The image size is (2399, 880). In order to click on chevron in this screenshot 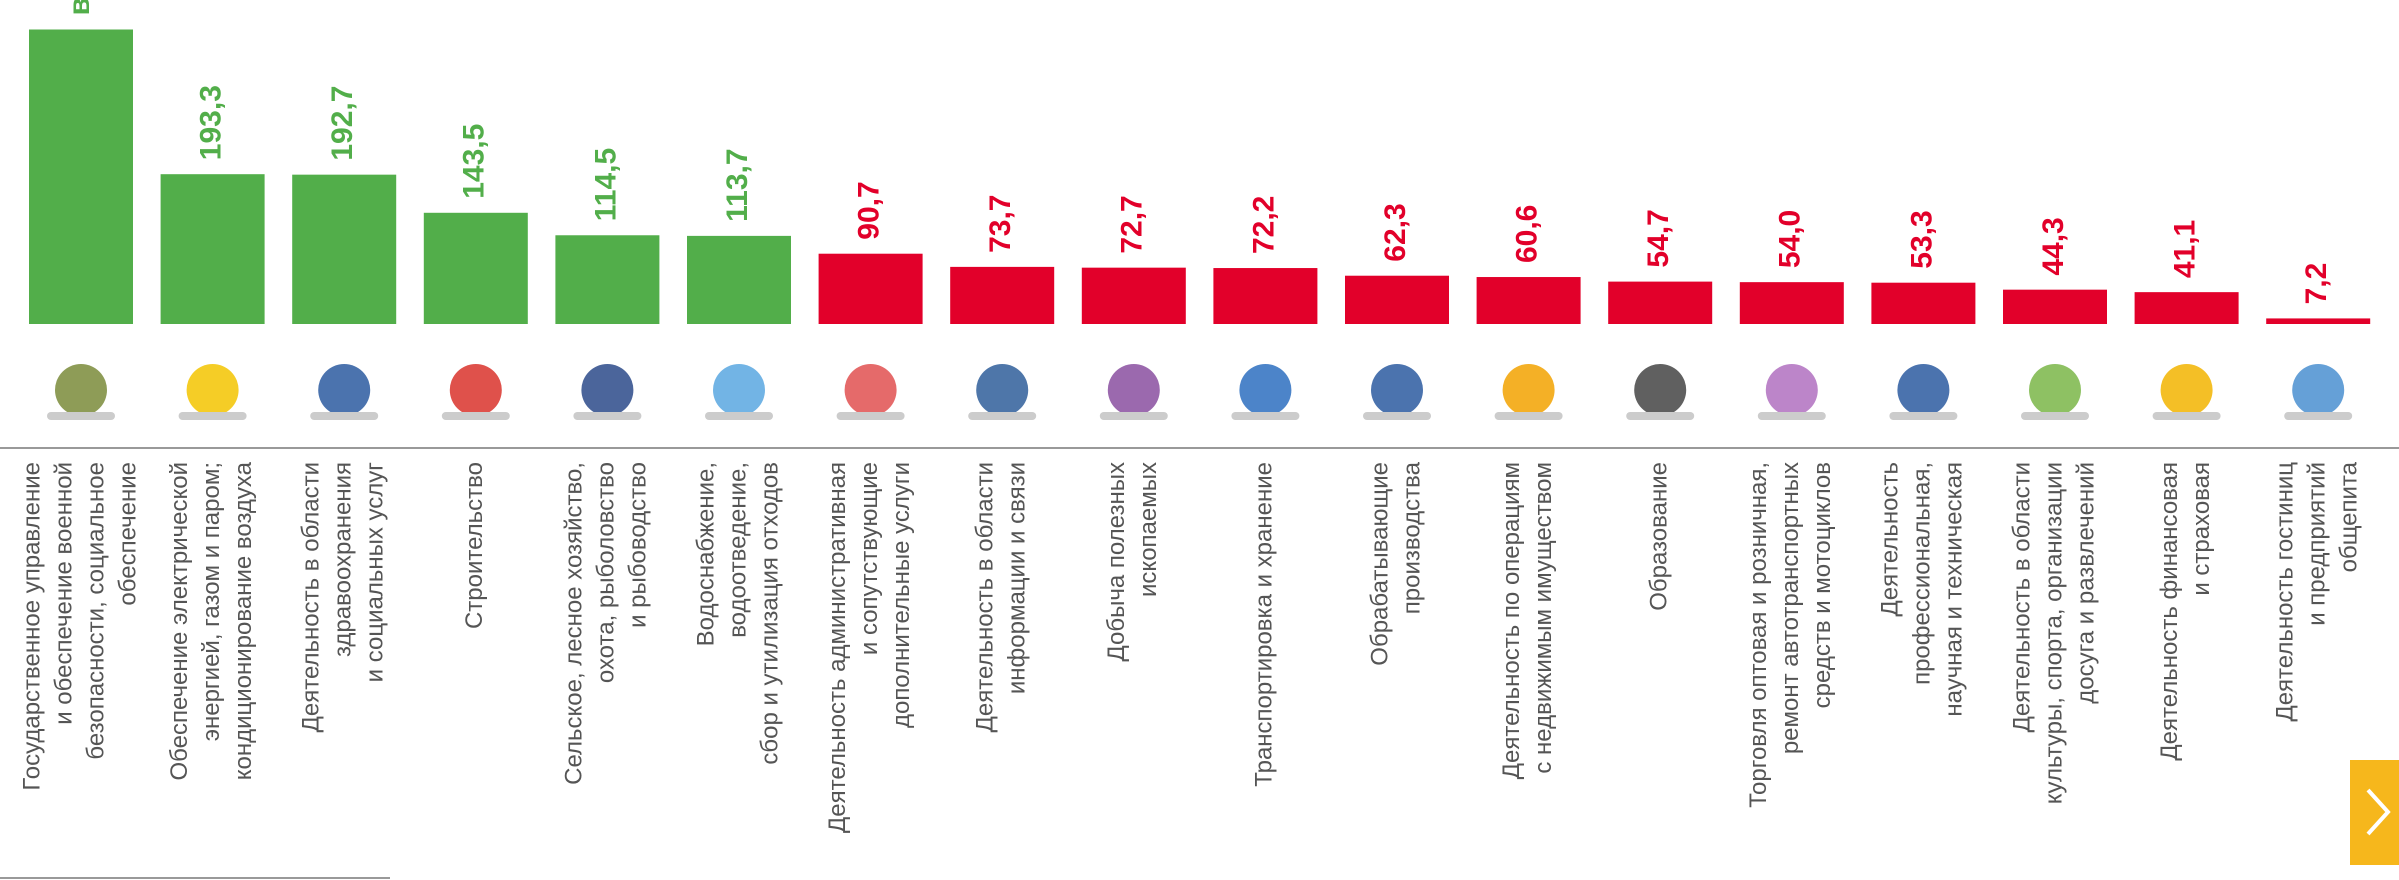, I will do `click(2378, 812)`.